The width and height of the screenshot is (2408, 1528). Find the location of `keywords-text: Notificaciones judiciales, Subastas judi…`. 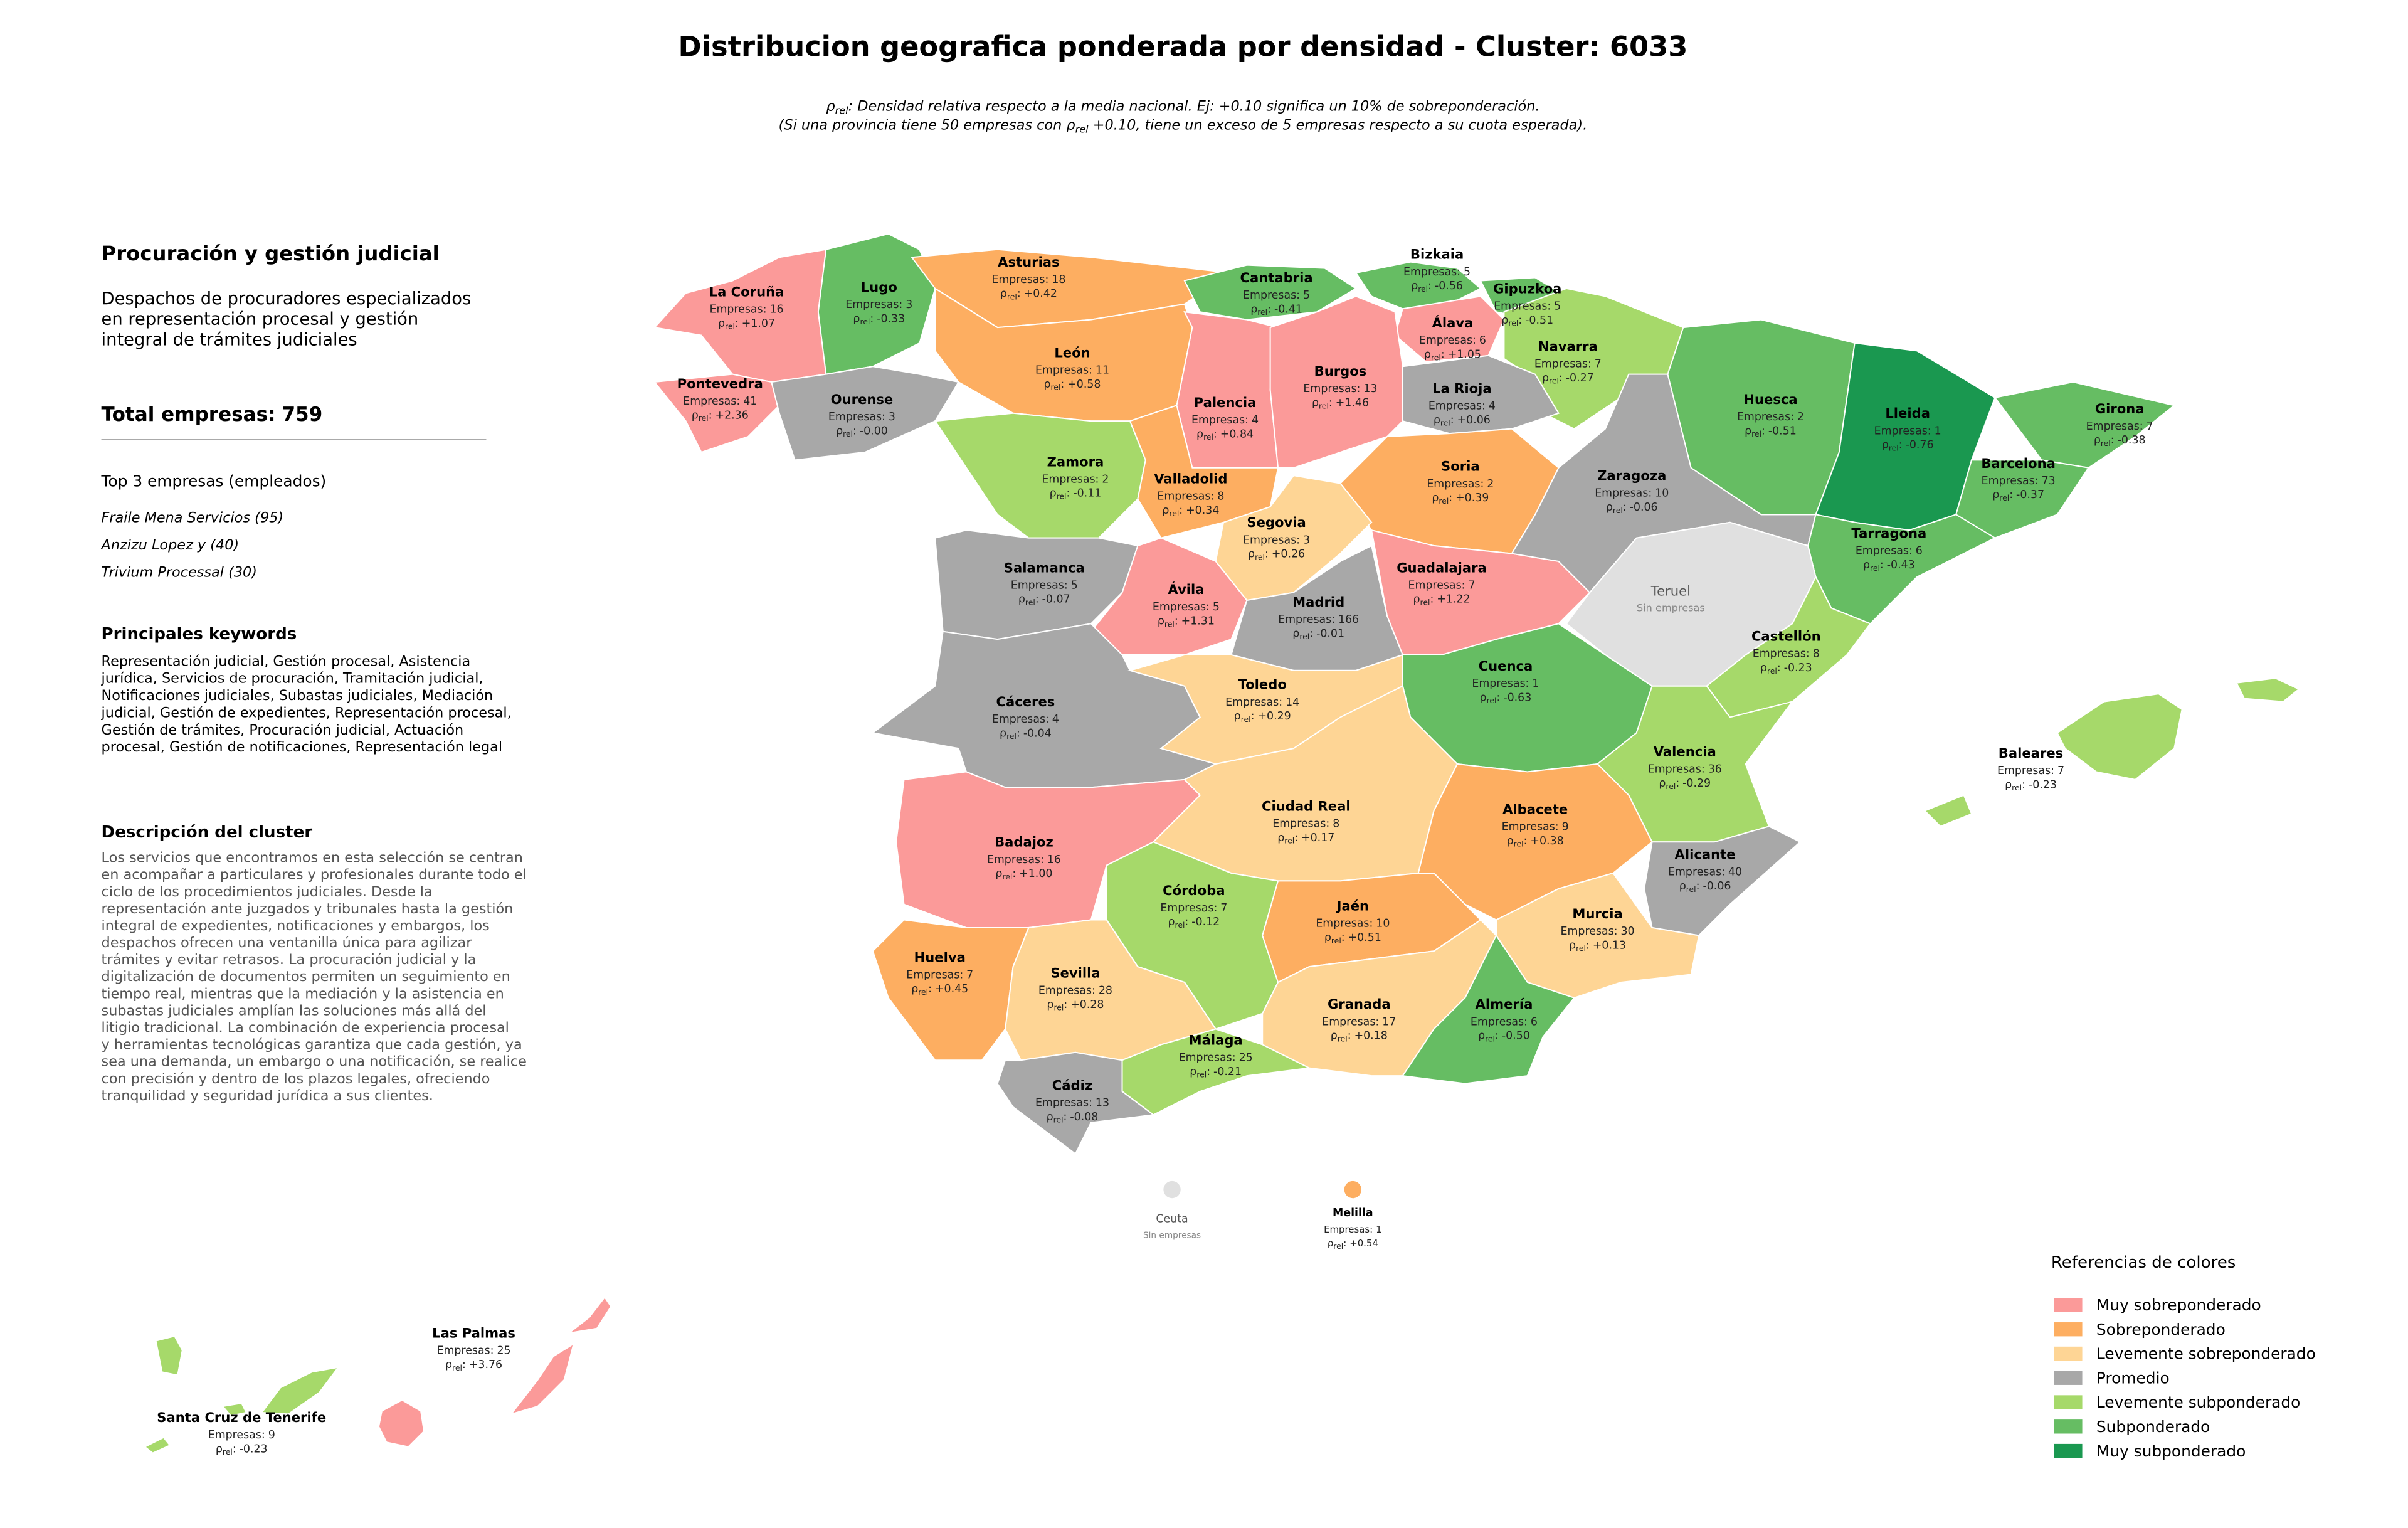

keywords-text: Notificaciones judiciales, Subastas judi… is located at coordinates (298, 695).